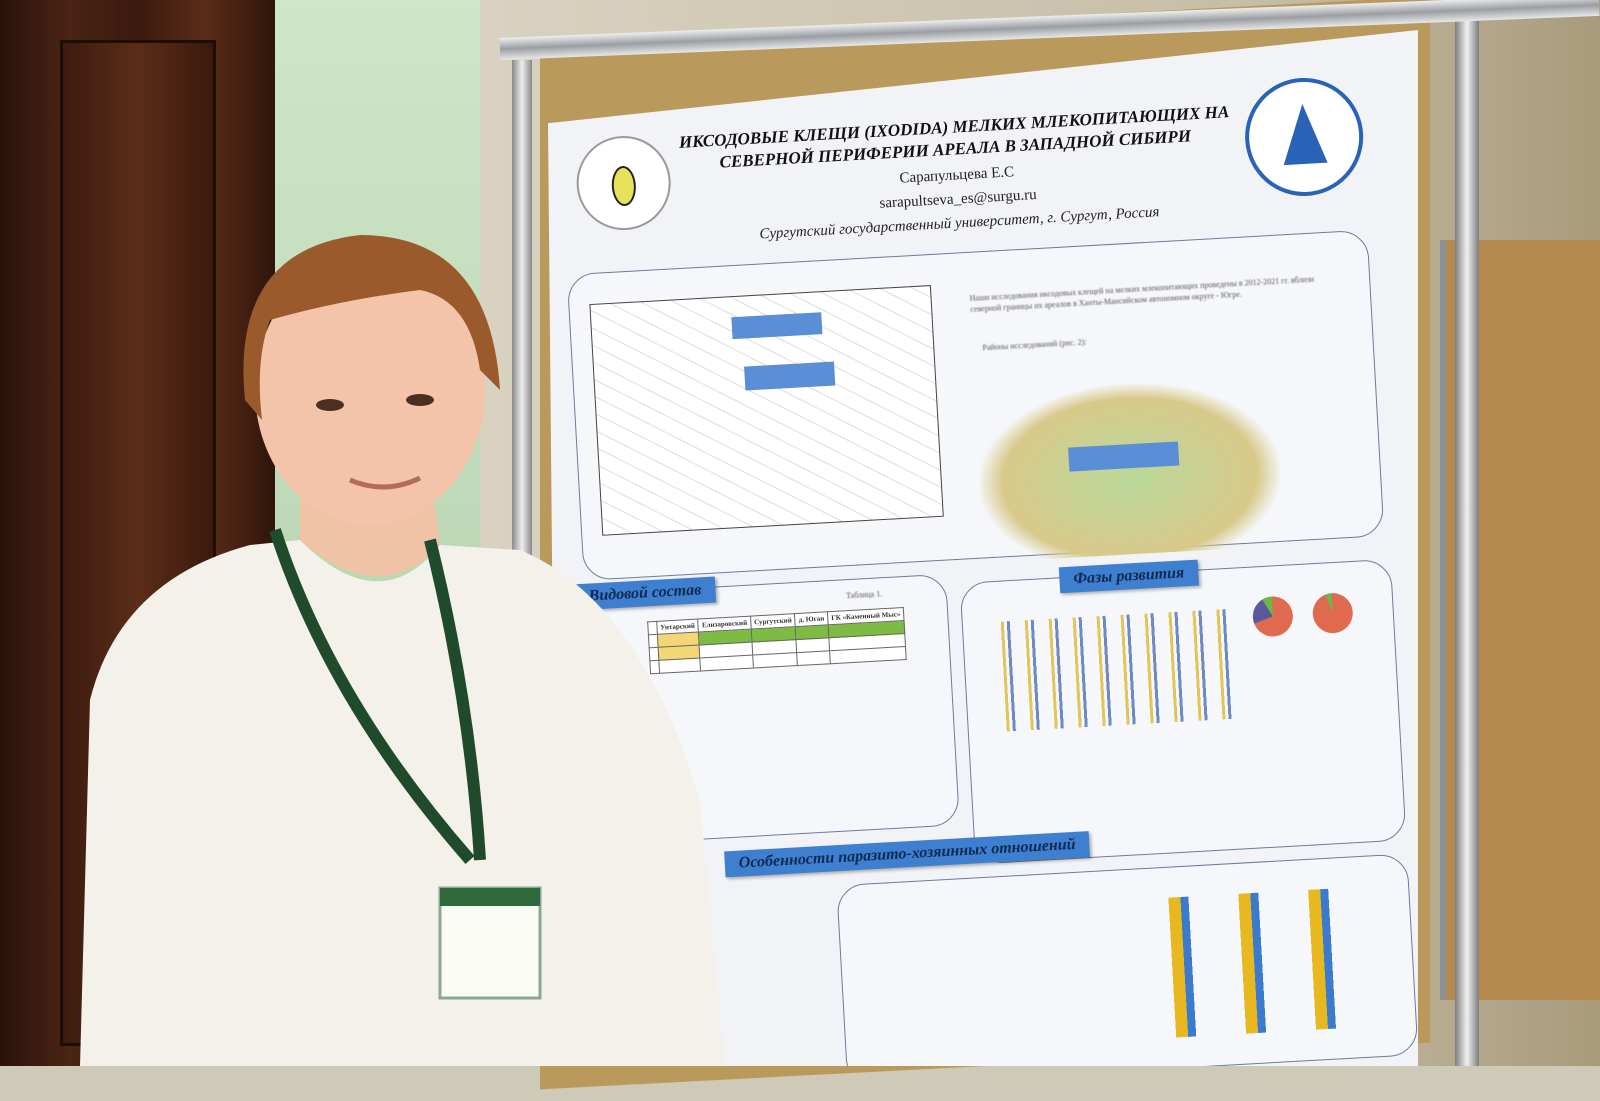 Image resolution: width=1600 pixels, height=1101 pixels. Describe the element at coordinates (1034, 345) in the screenshot. I see `districts-heading: Районы исследований (рис. 2):` at that location.